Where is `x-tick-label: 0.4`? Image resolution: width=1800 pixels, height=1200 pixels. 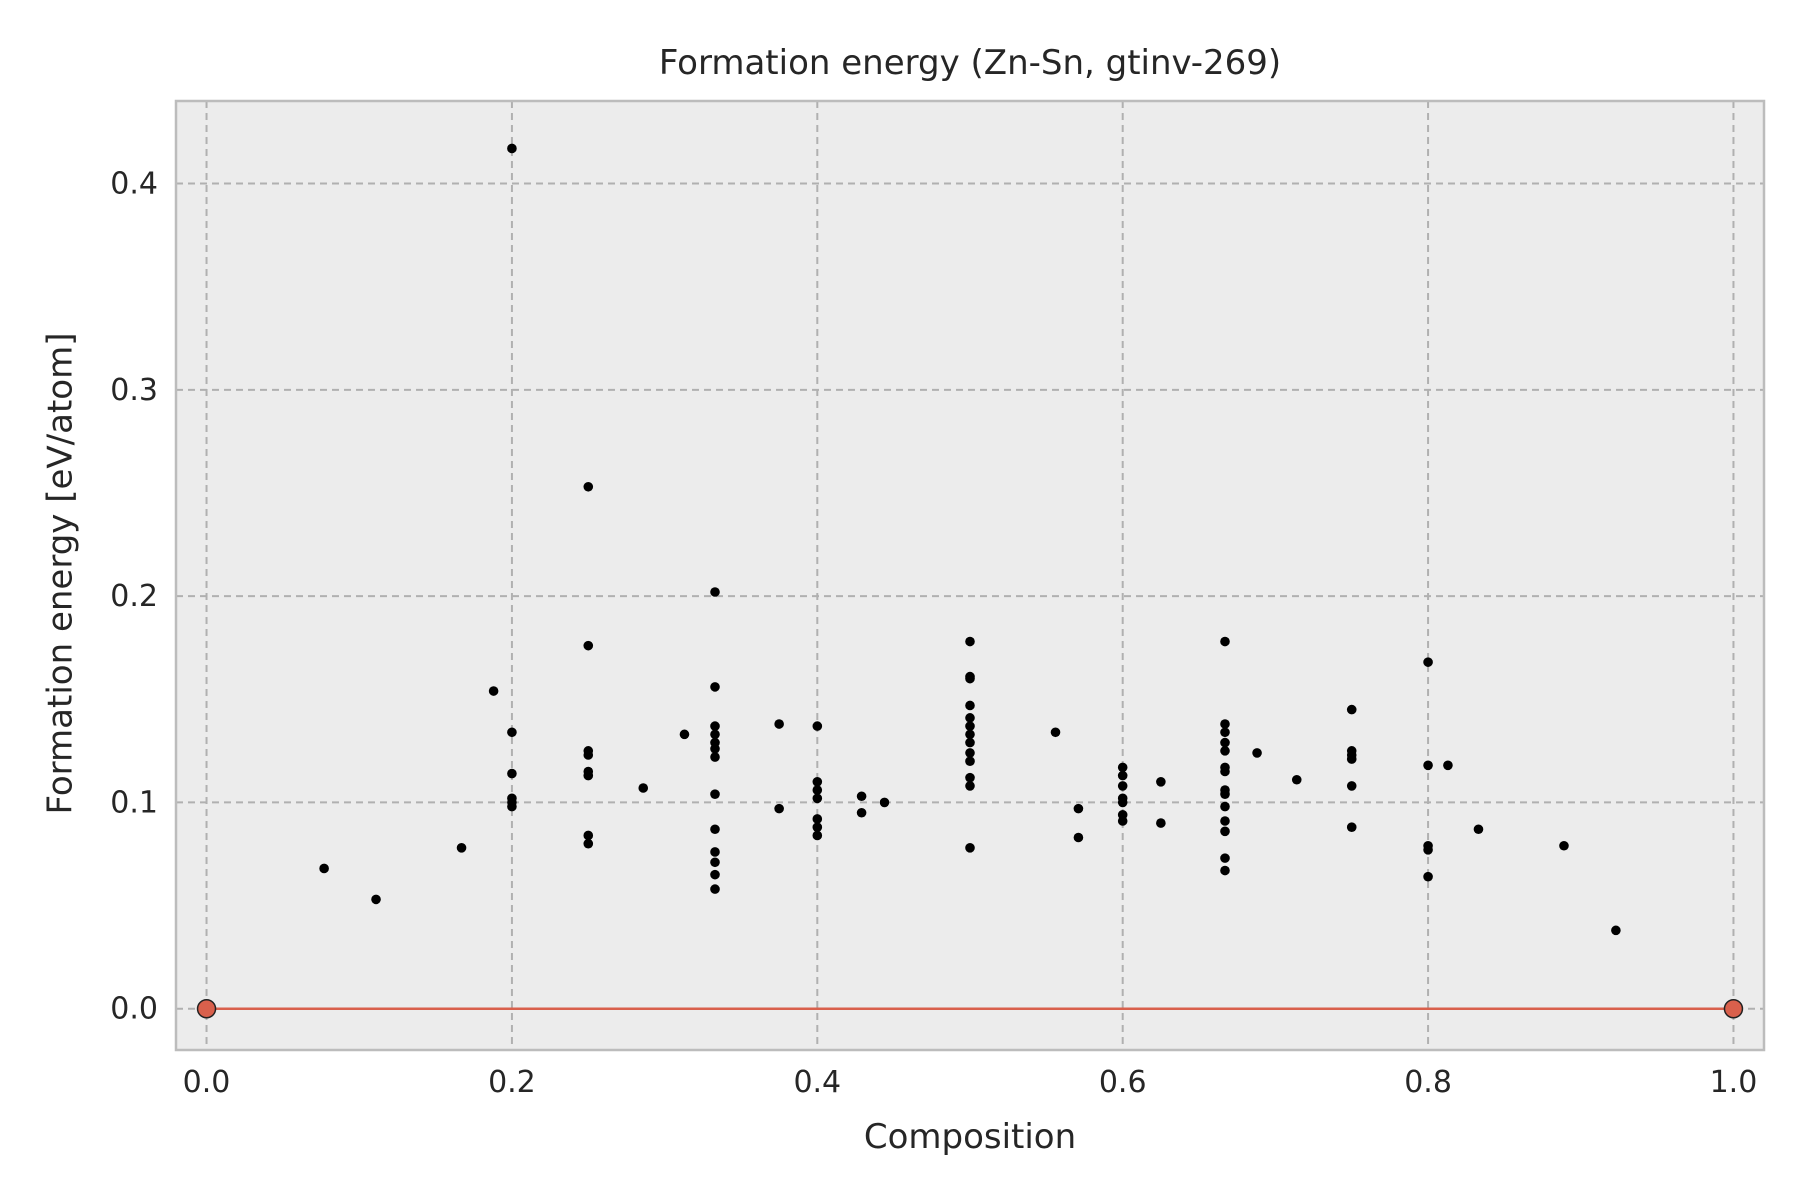 x-tick-label: 0.4 is located at coordinates (817, 1082).